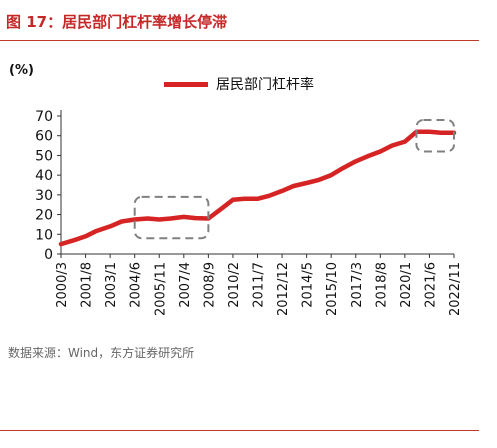 This screenshot has width=497, height=448. I want to click on y-axis-unit: (%), so click(21, 70).